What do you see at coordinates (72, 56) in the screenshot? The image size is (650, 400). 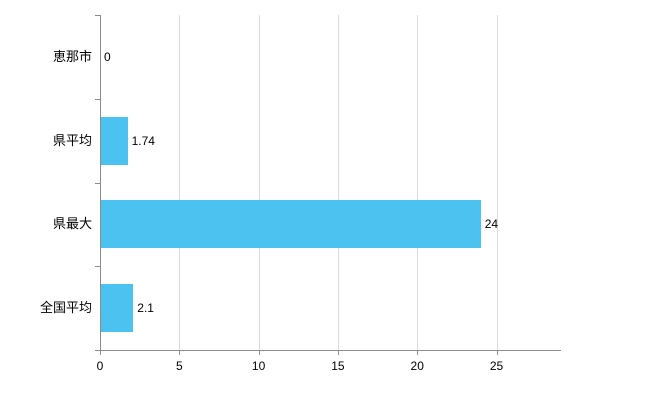 I see `category-label: 恵那市` at bounding box center [72, 56].